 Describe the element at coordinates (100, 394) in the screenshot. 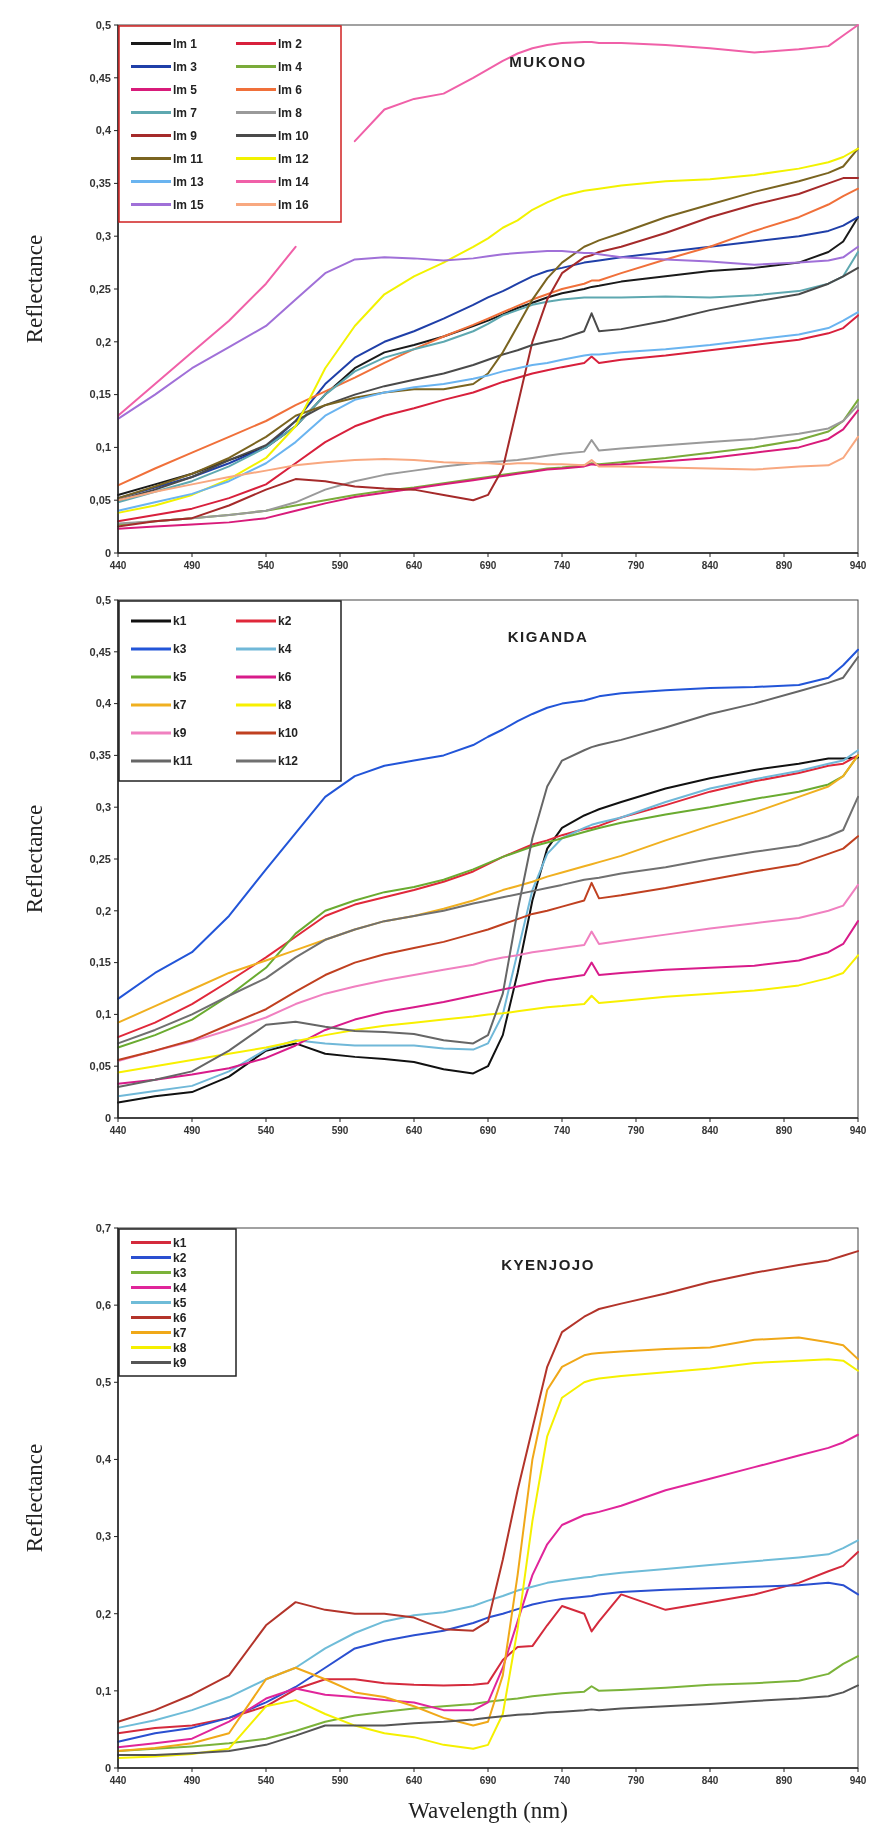

I see `y-tick-label: 0,15` at that location.